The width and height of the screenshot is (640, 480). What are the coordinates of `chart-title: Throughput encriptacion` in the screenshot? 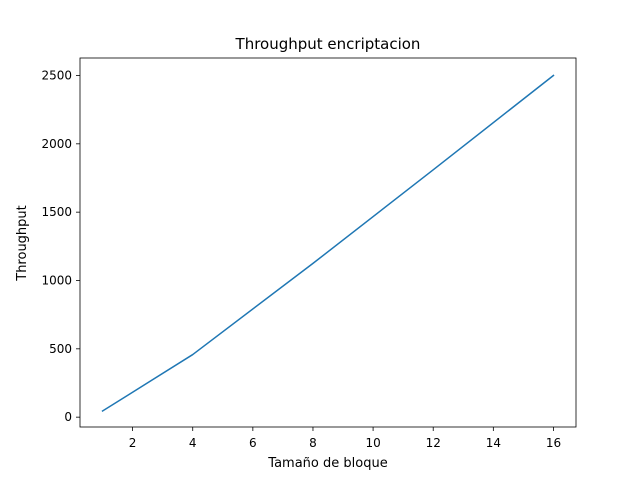 It's located at (328, 44).